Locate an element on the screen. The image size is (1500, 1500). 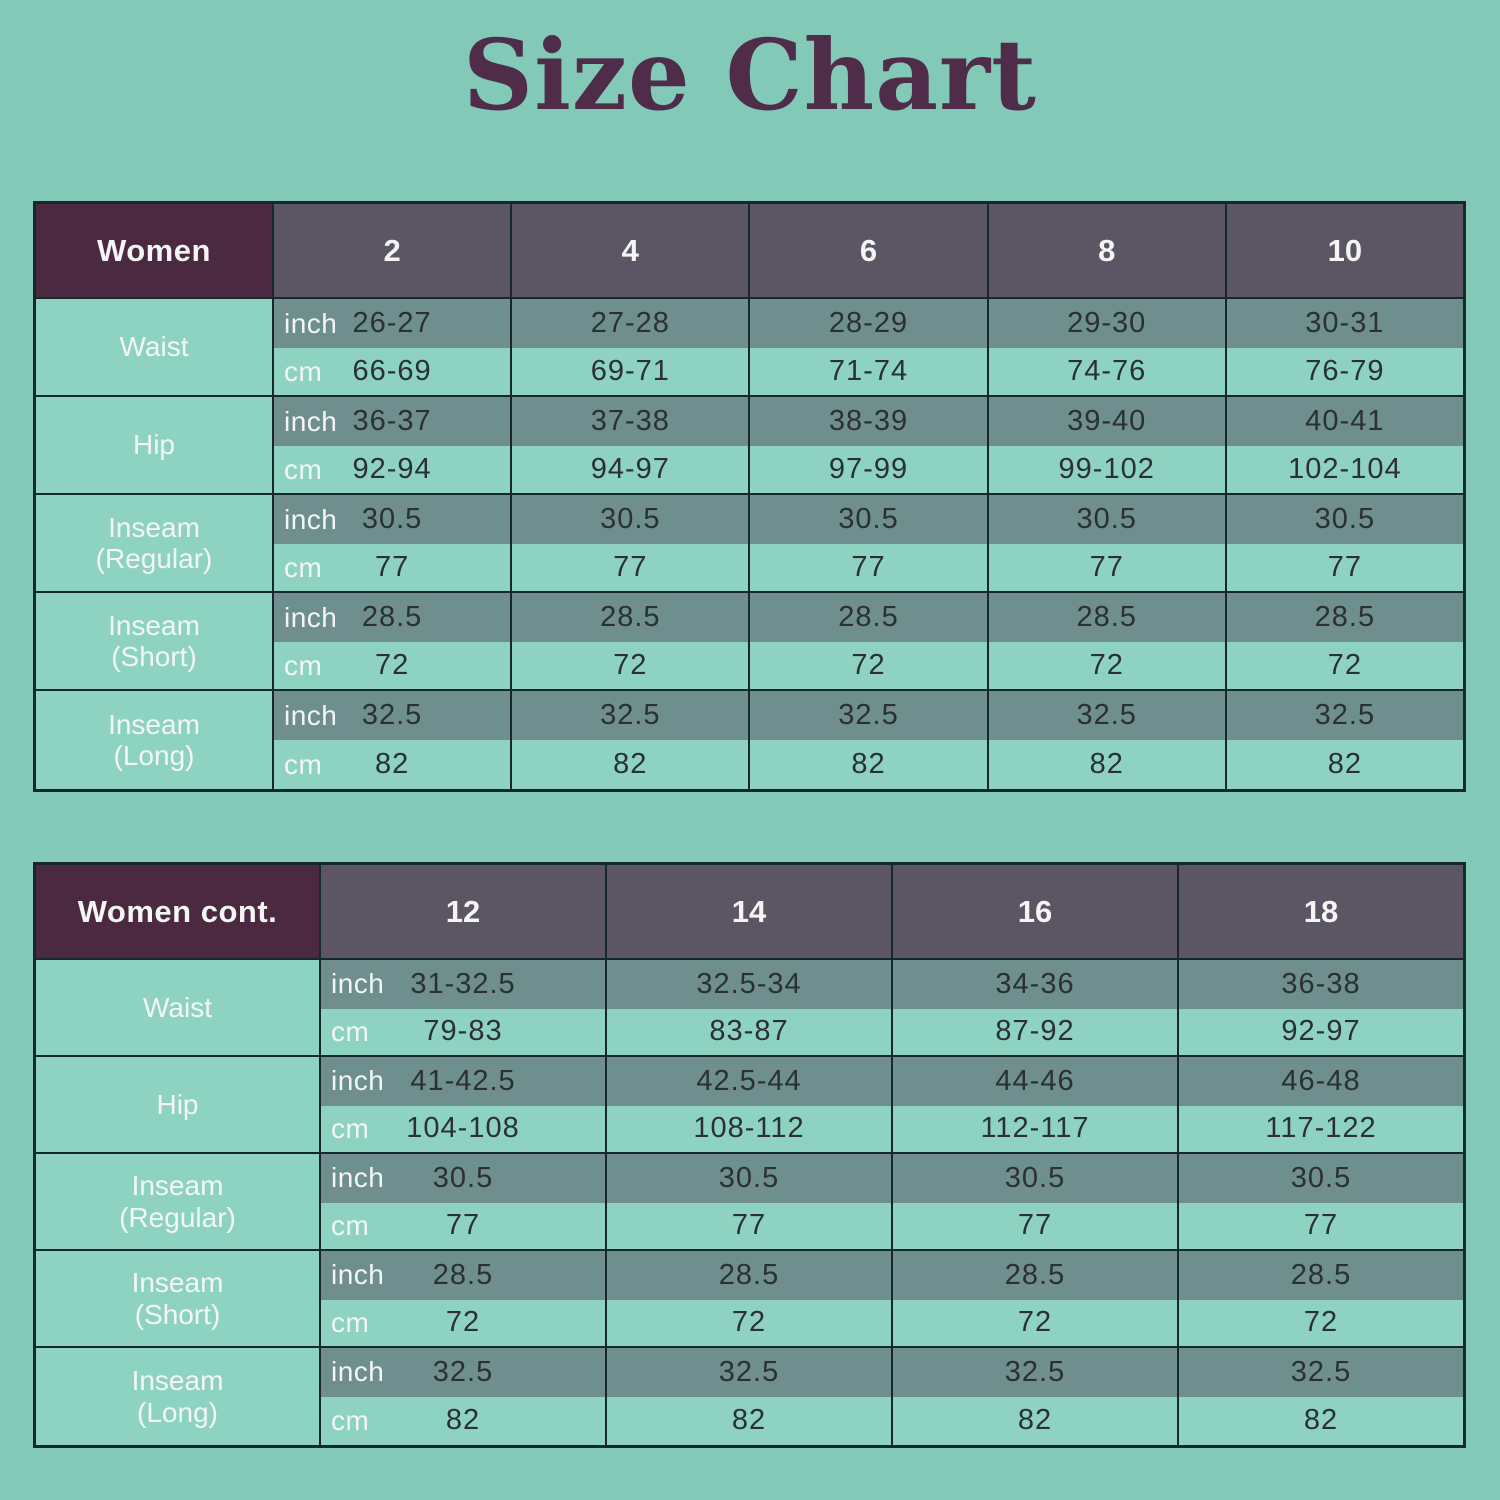
measurement-value: 66-69 is located at coordinates (392, 371).